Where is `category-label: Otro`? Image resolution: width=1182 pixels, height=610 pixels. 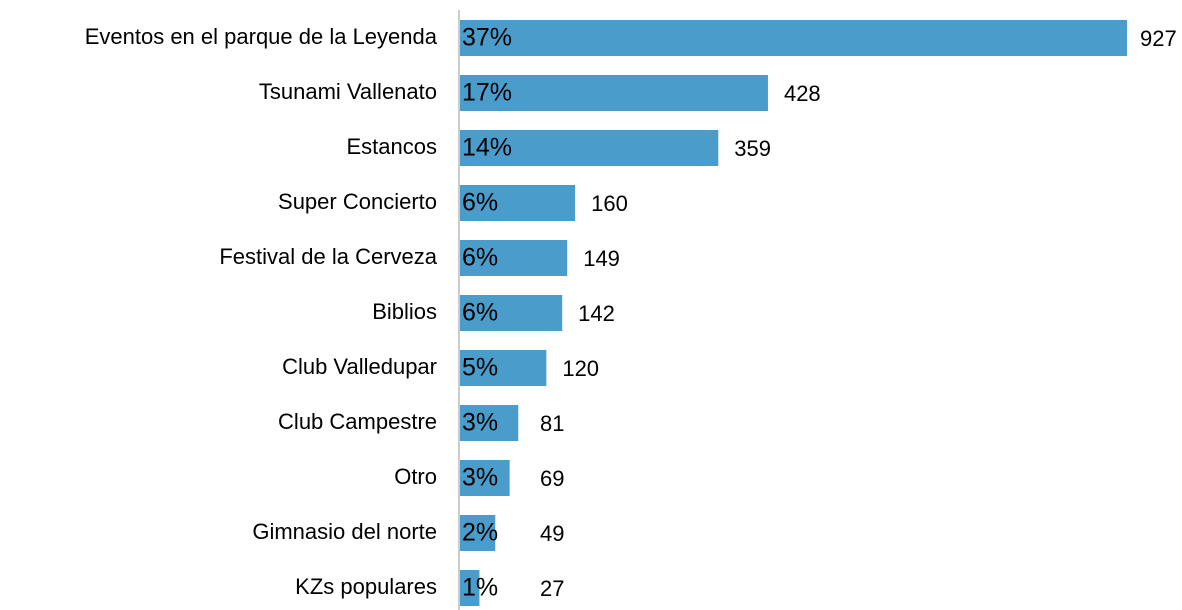
category-label: Otro is located at coordinates (415, 476).